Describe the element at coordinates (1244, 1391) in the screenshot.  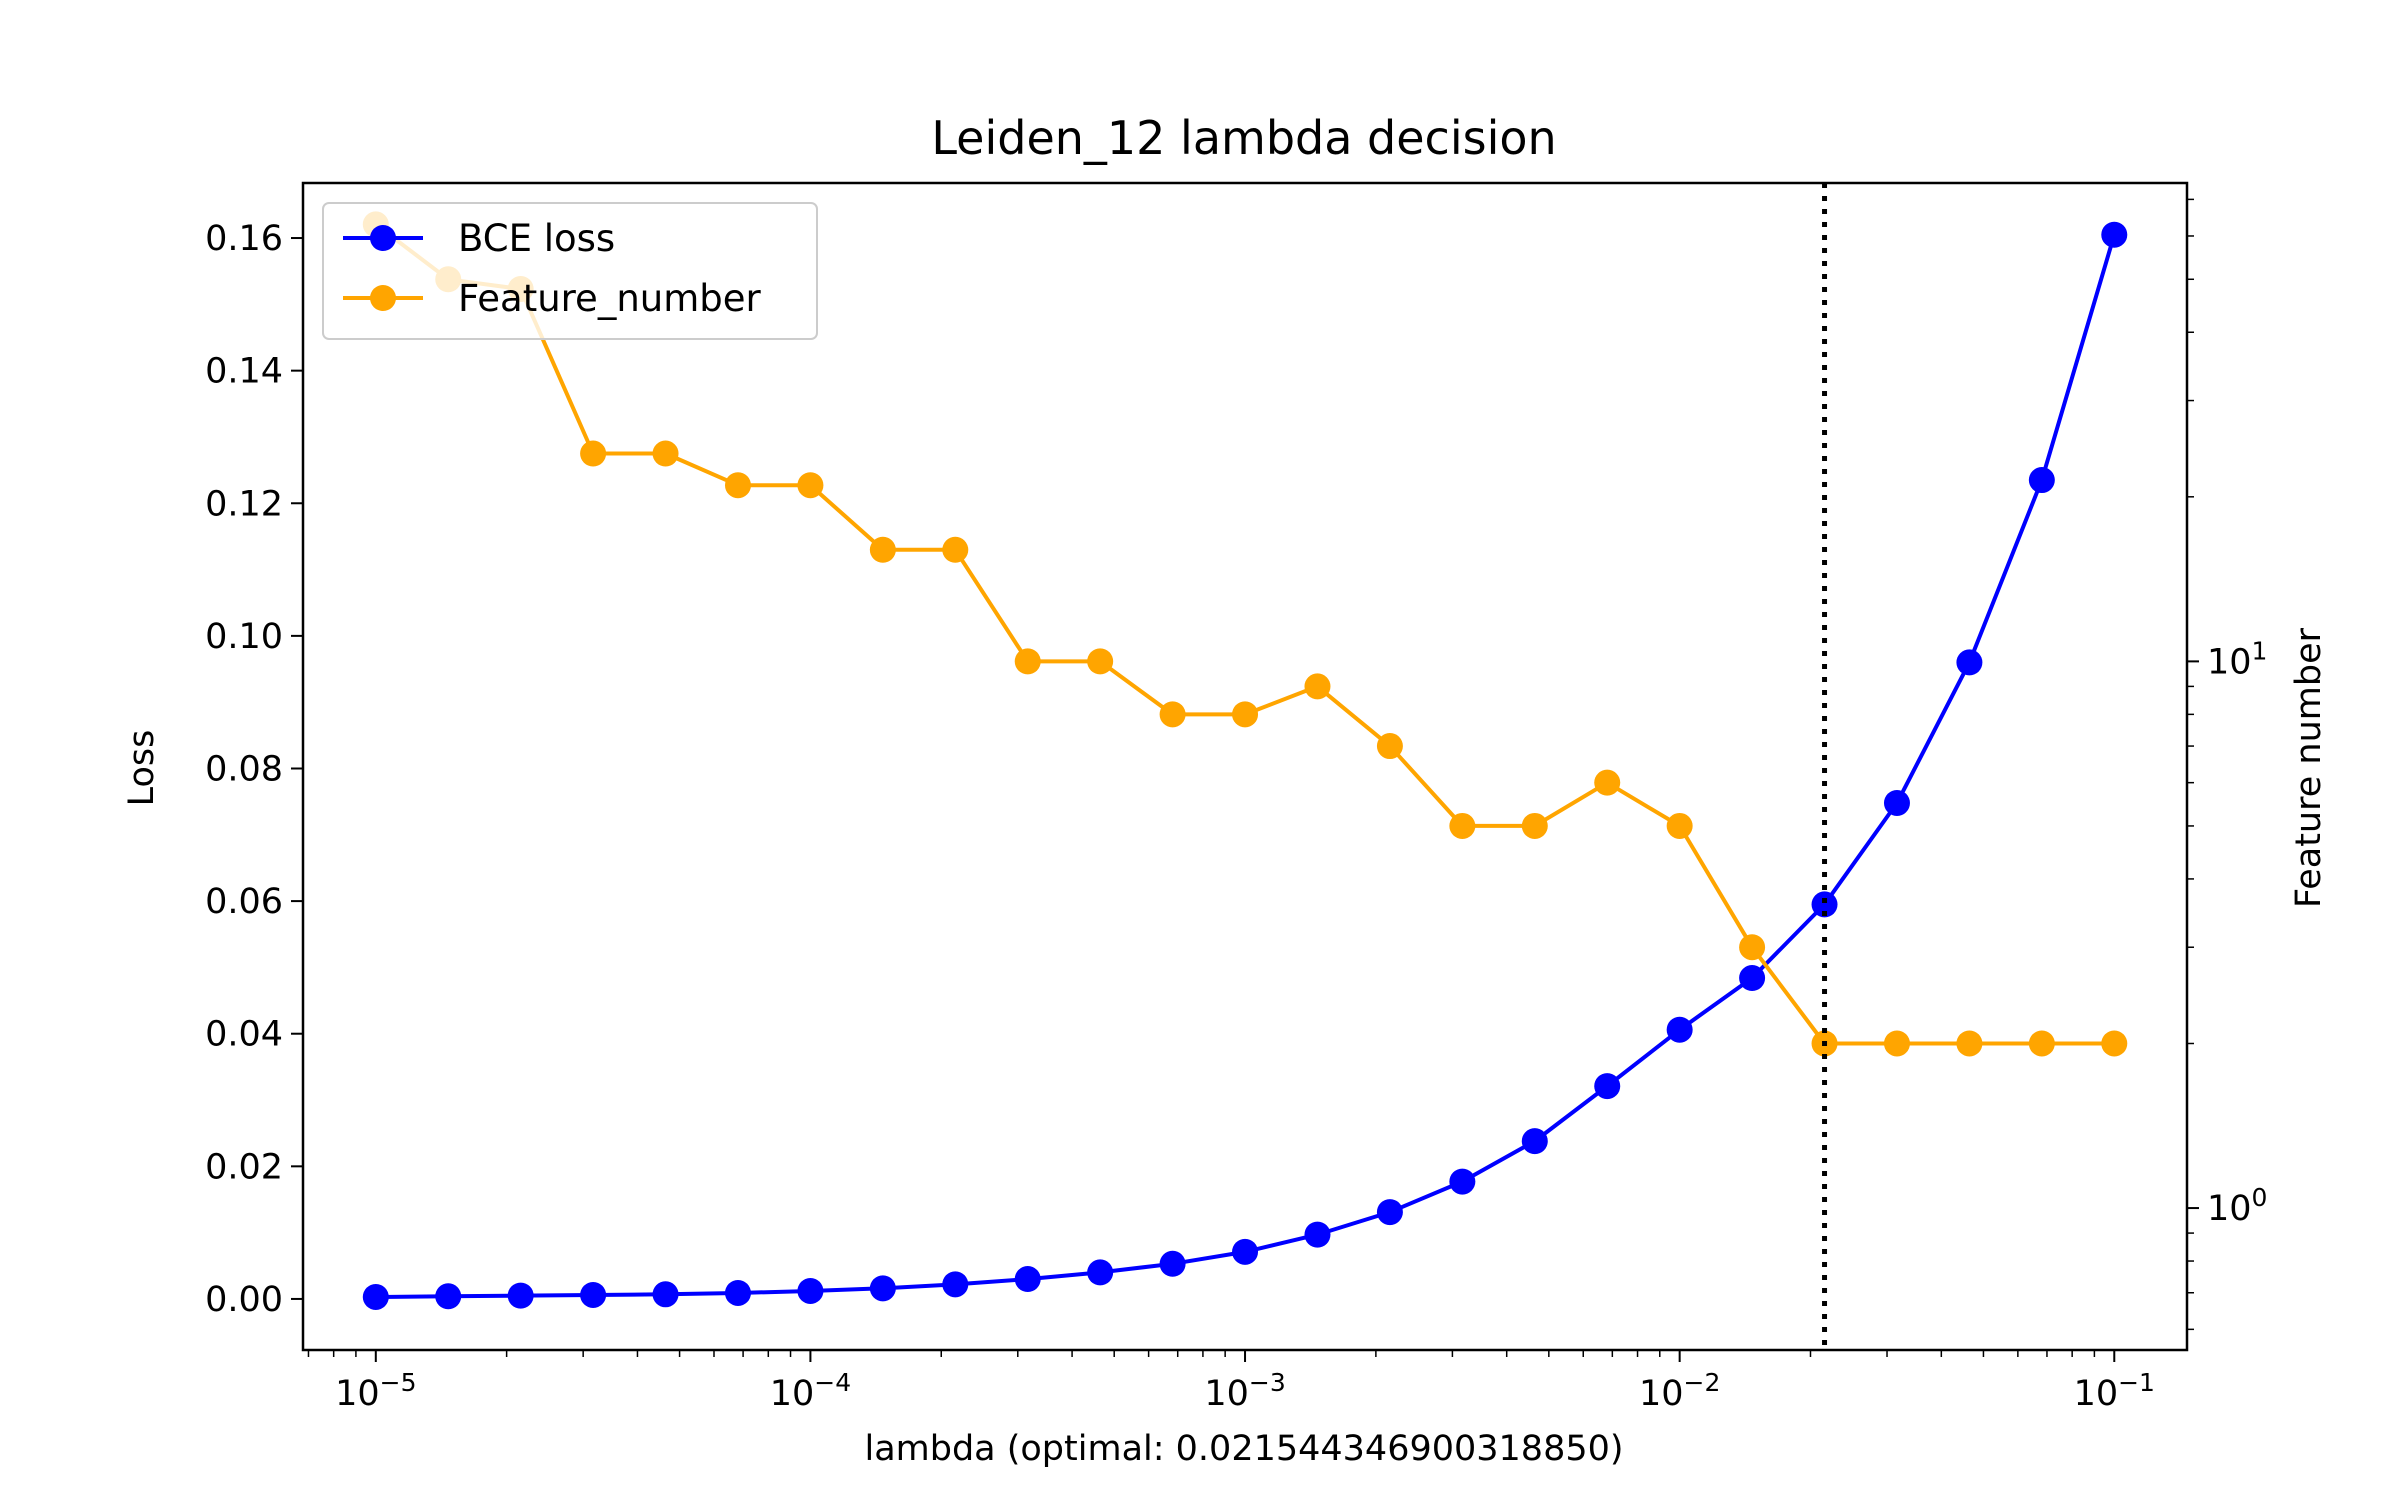
I see `x-tick-label: 10⁻³` at that location.